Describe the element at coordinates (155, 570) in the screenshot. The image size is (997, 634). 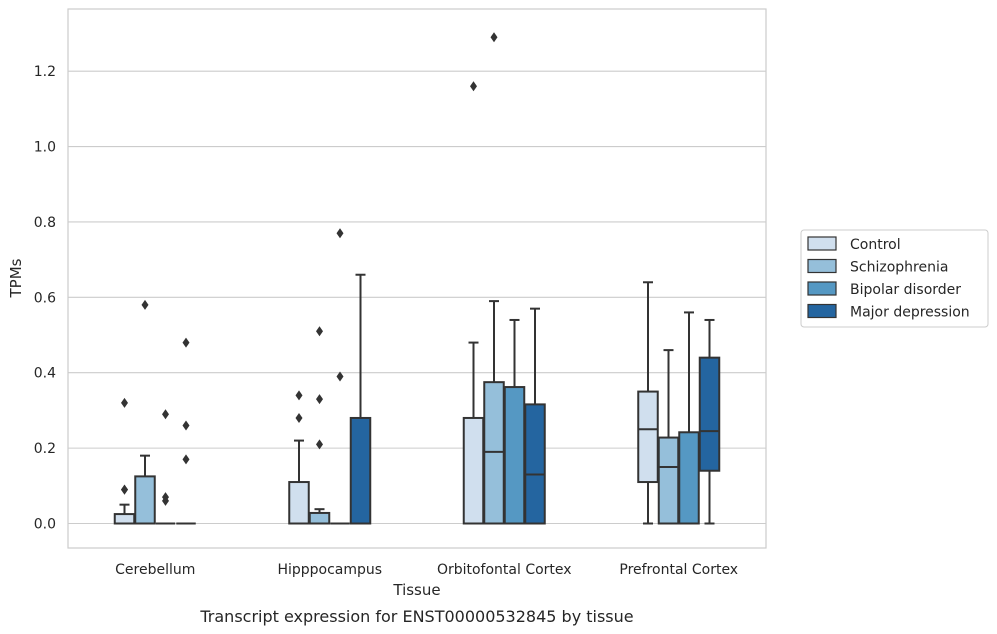
I see `x-tick-label: Cerebellum` at that location.